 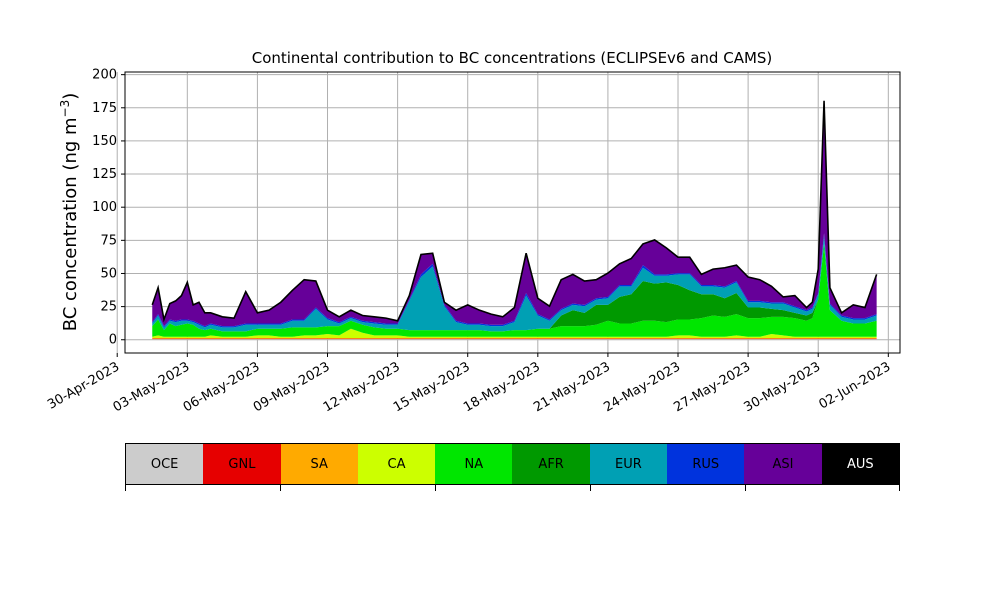 What do you see at coordinates (783, 387) in the screenshot?
I see `x-tick-label: 30-May-2023` at bounding box center [783, 387].